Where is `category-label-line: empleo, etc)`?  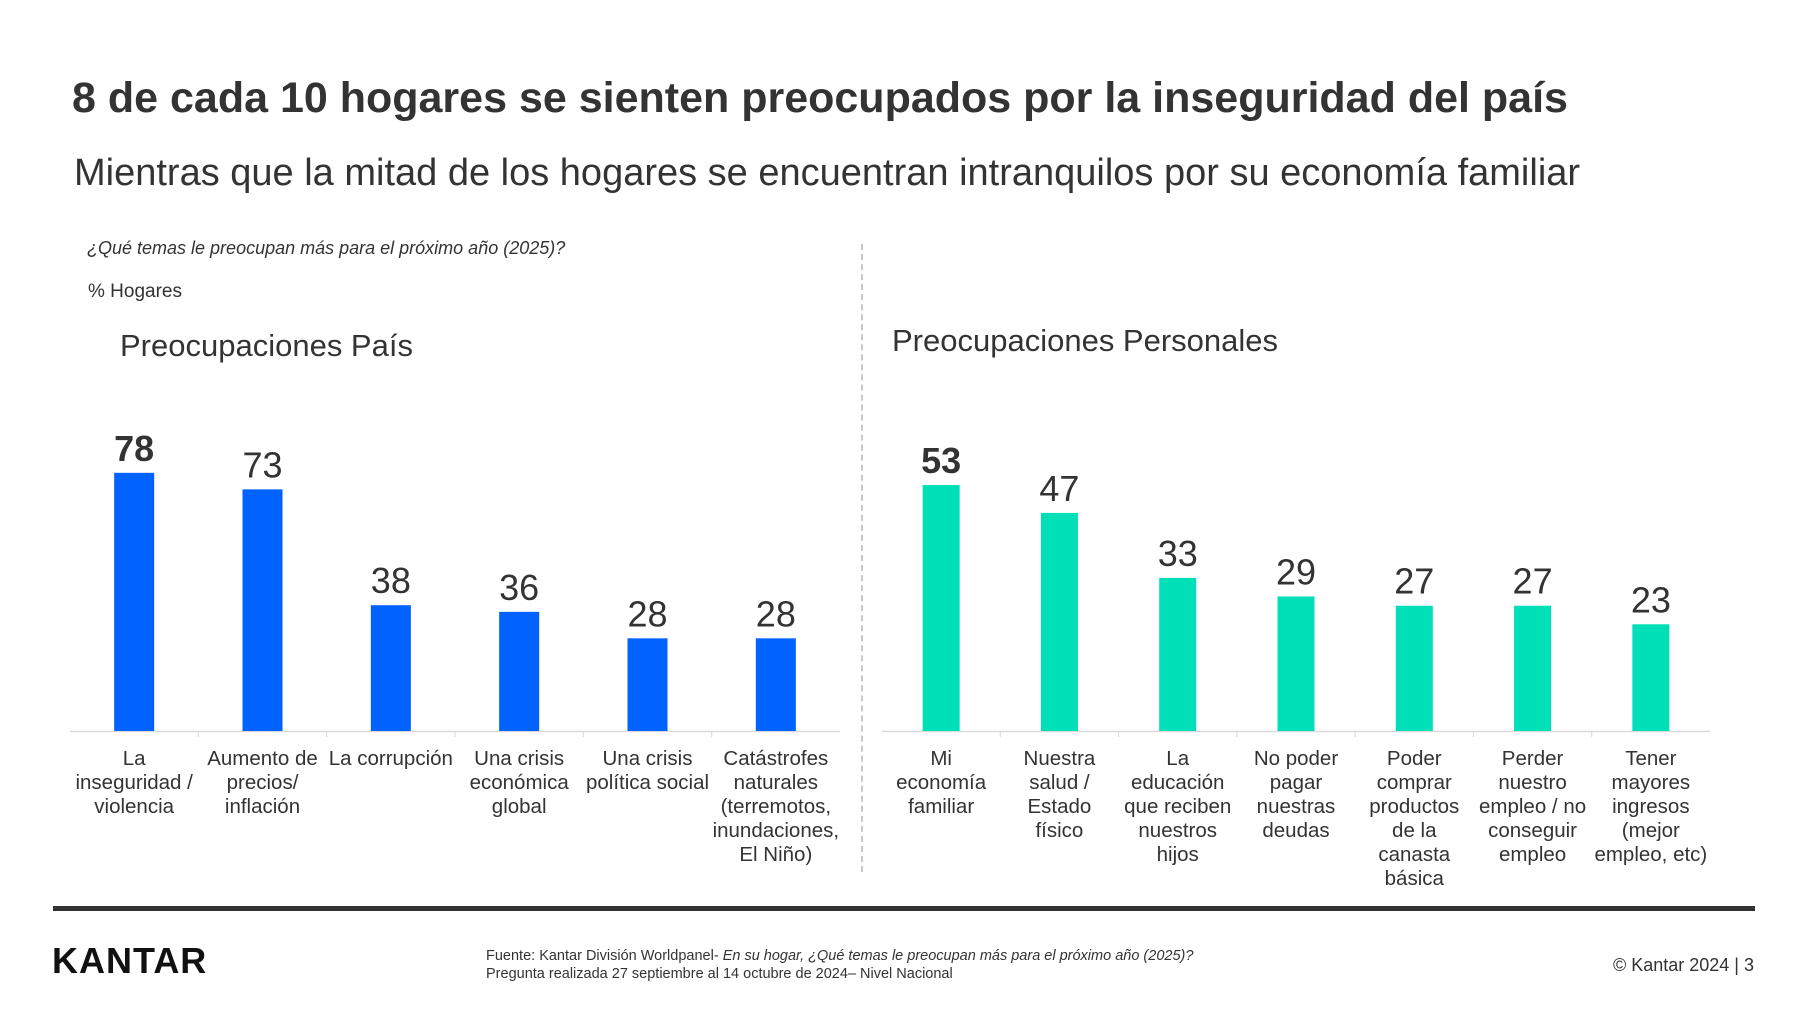
category-label-line: empleo, etc) is located at coordinates (1650, 854).